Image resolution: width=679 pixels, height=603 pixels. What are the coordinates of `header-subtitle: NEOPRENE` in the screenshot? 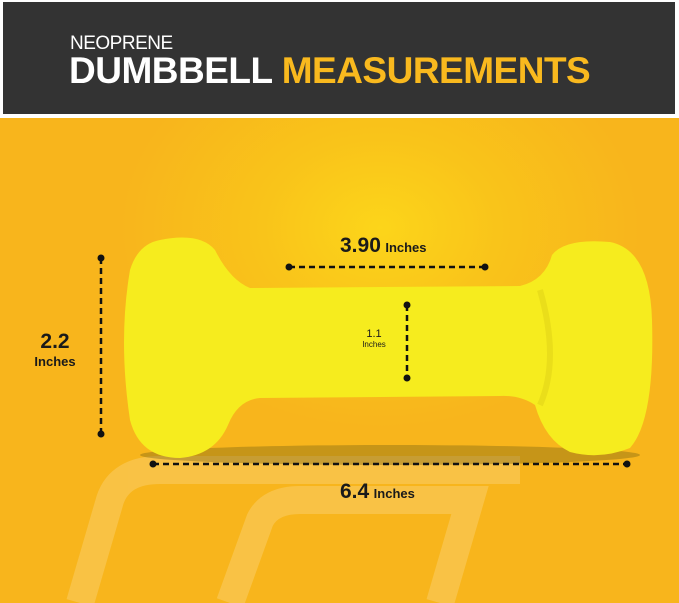 It's located at (121, 43).